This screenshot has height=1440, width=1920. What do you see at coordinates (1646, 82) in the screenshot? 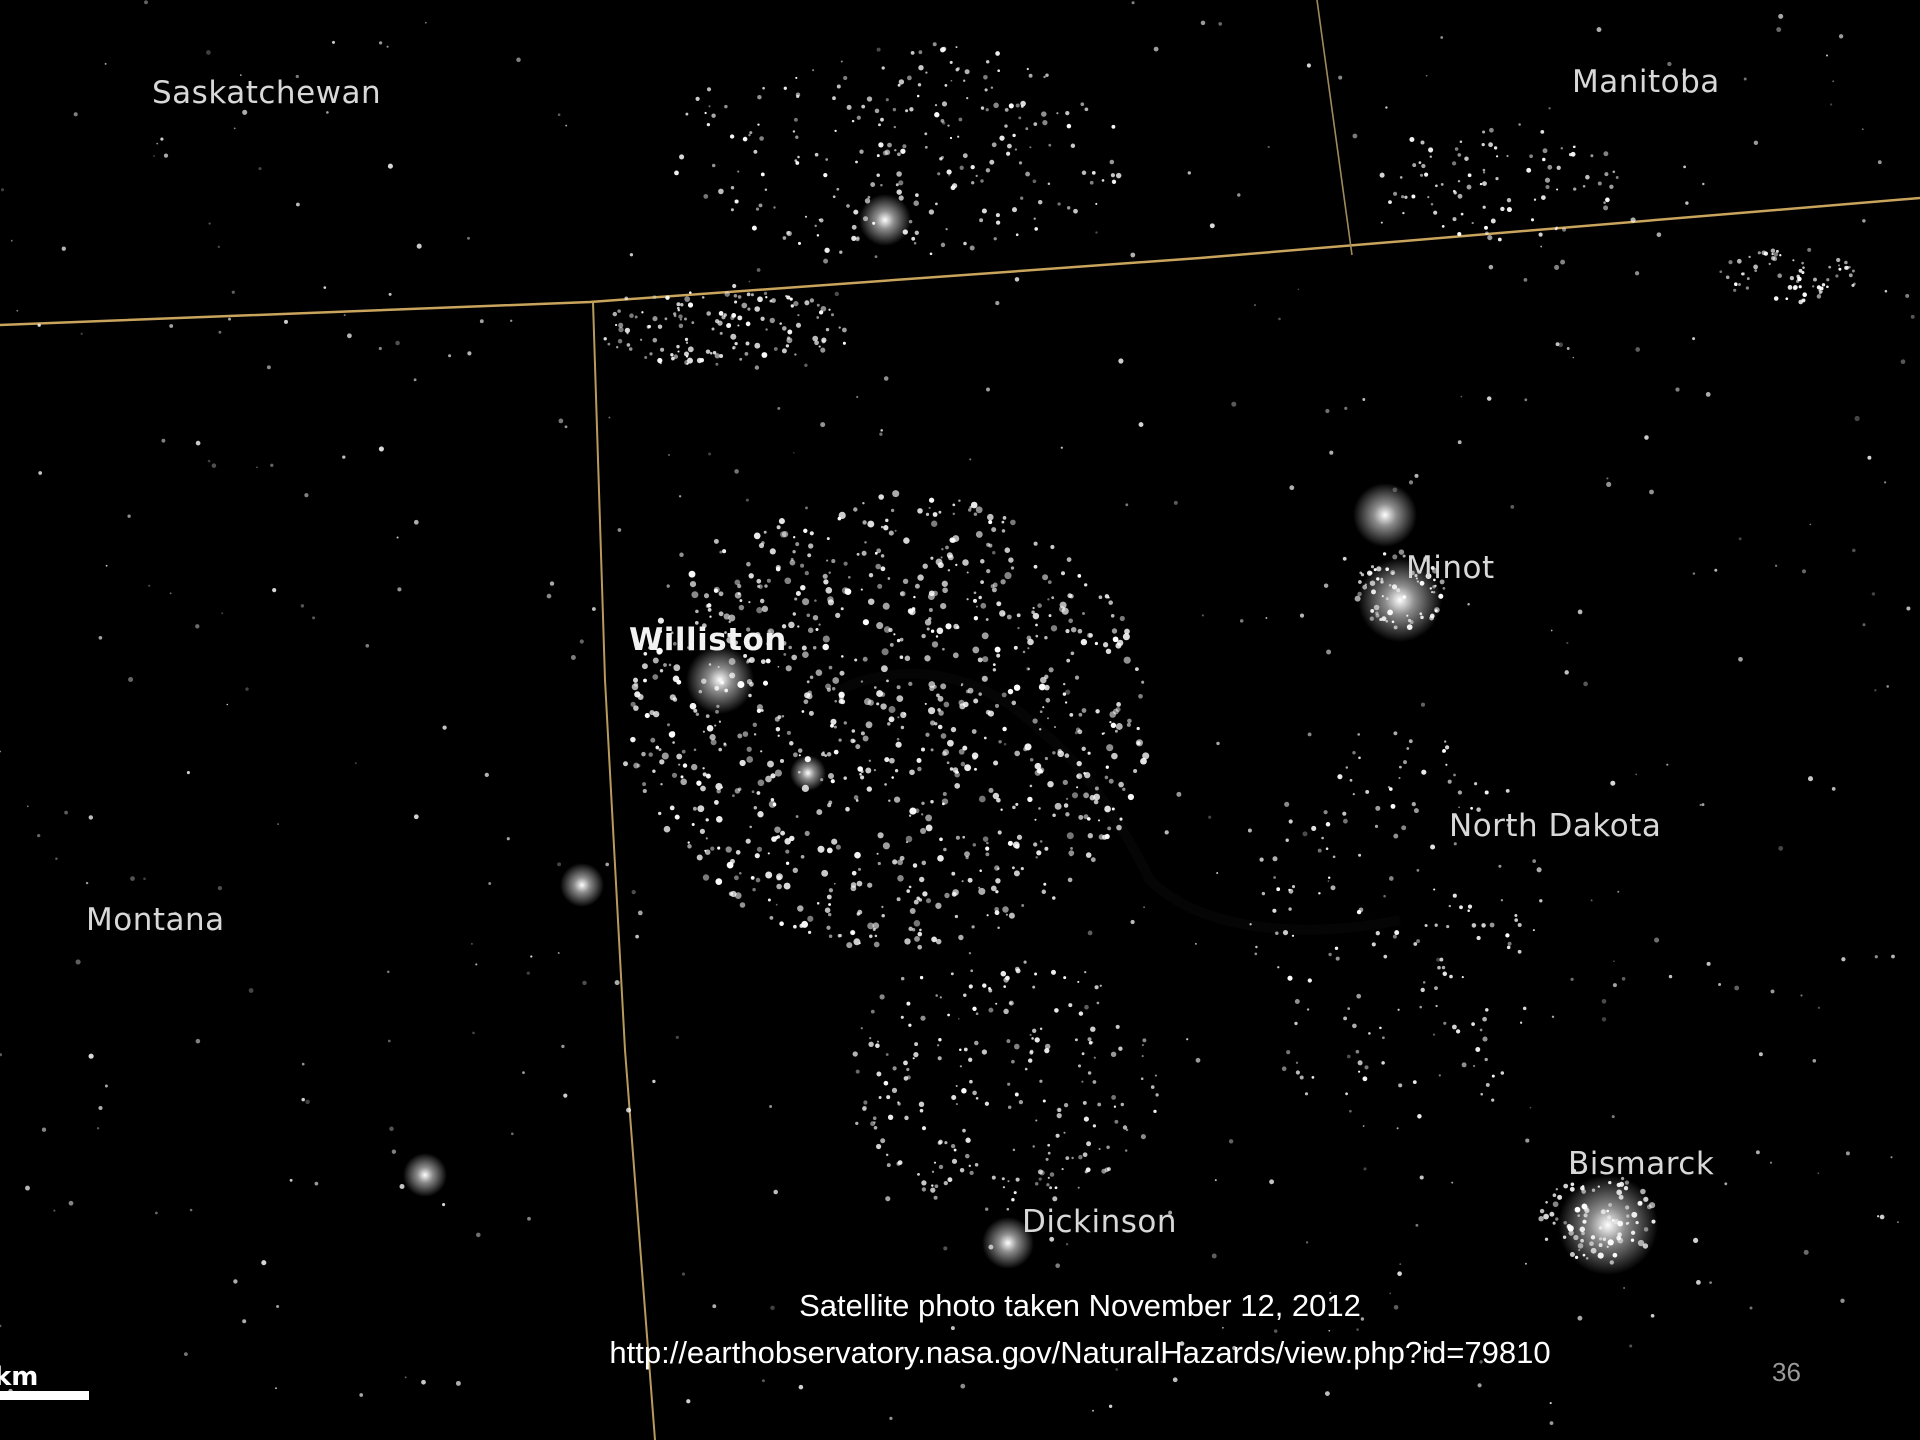
I see `label-manitoba: Manitoba` at bounding box center [1646, 82].